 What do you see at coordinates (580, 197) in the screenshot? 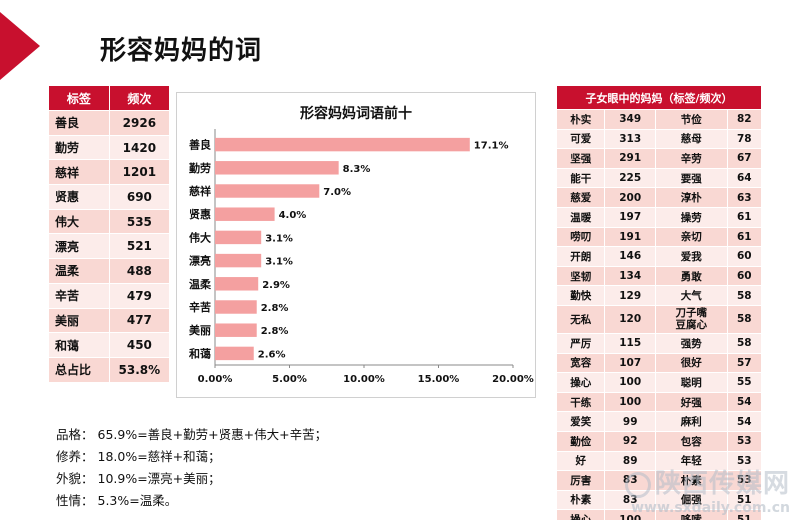
I see `tag-cell: 慈爱` at bounding box center [580, 197].